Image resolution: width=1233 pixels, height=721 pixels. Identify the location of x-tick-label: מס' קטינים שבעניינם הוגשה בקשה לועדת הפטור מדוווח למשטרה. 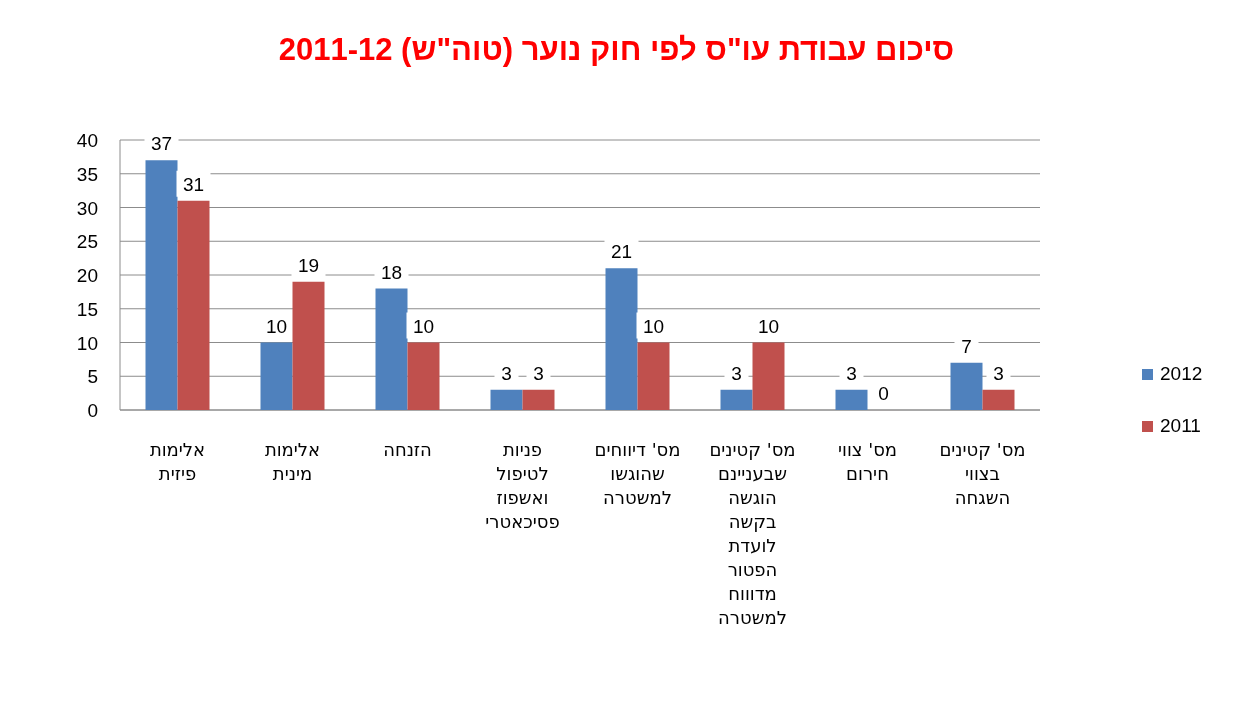
(752, 534).